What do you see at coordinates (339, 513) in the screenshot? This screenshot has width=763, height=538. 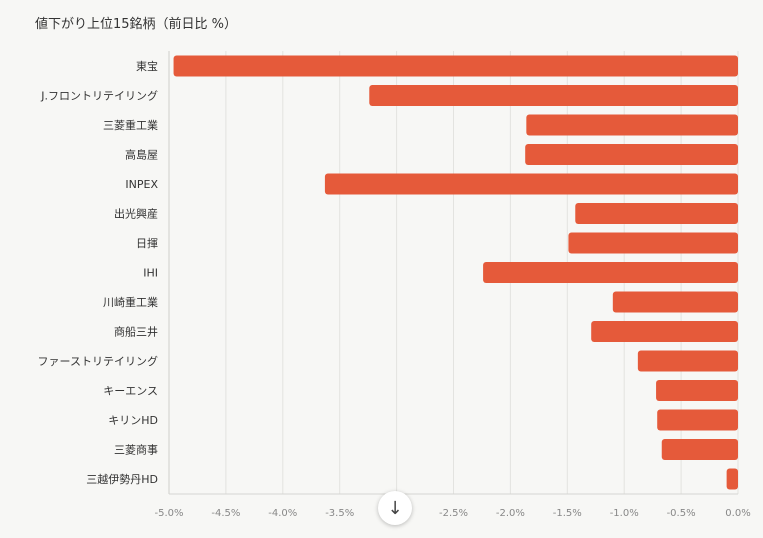 I see `x-tick-label: -3.5%` at bounding box center [339, 513].